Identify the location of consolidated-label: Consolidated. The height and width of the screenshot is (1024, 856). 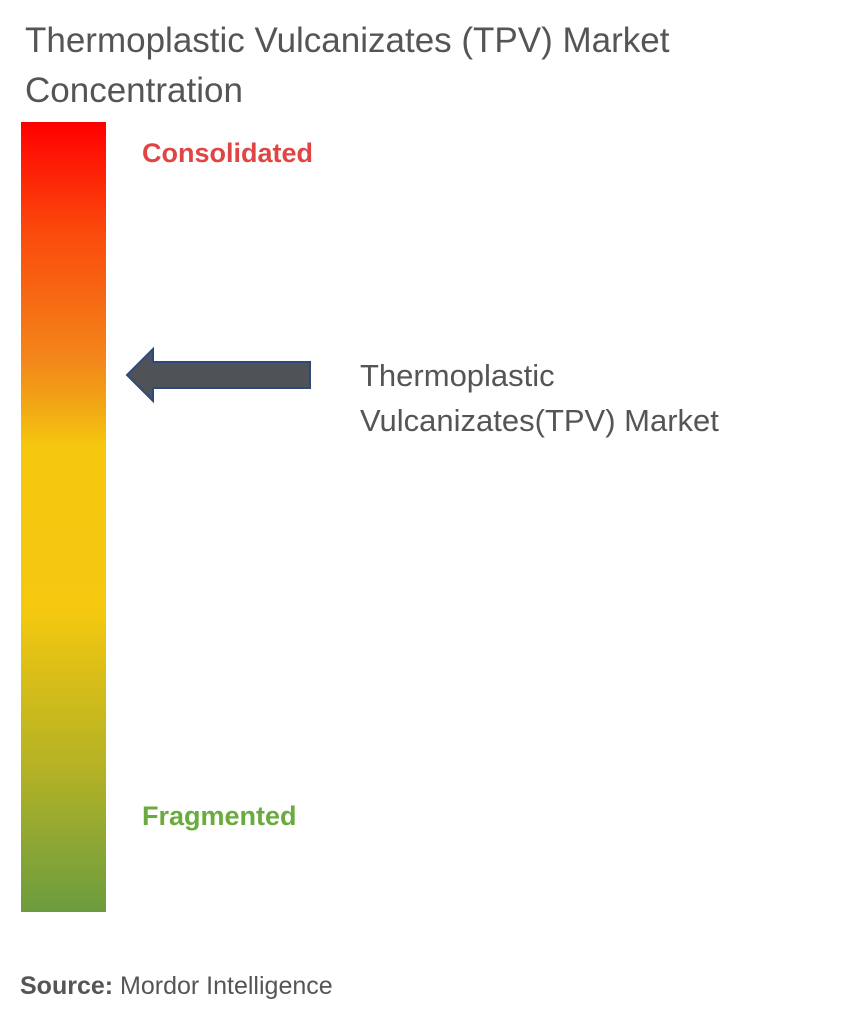
(228, 153).